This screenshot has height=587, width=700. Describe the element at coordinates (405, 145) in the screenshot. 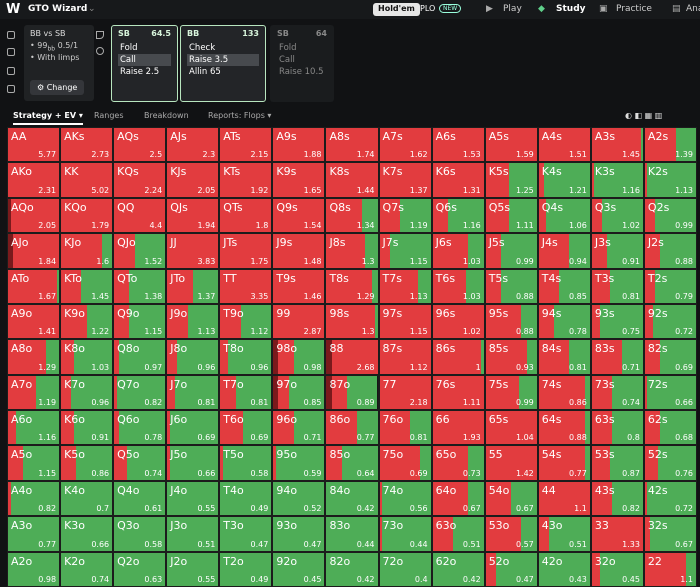

I see `hand-cell: A7s 1.62` at that location.